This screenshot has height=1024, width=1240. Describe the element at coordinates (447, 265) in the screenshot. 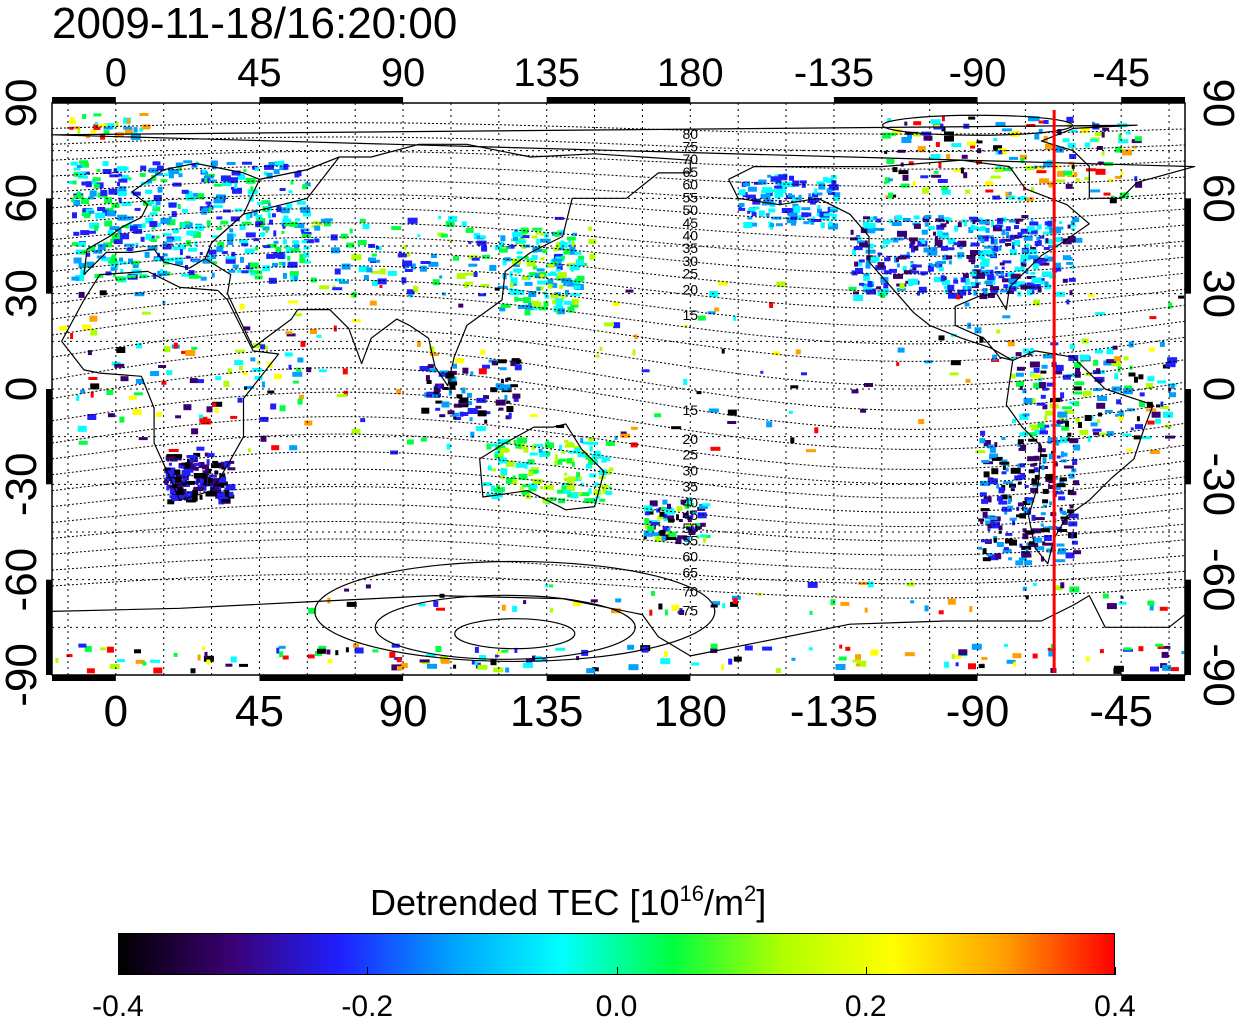

I see `coastline-asia` at that location.